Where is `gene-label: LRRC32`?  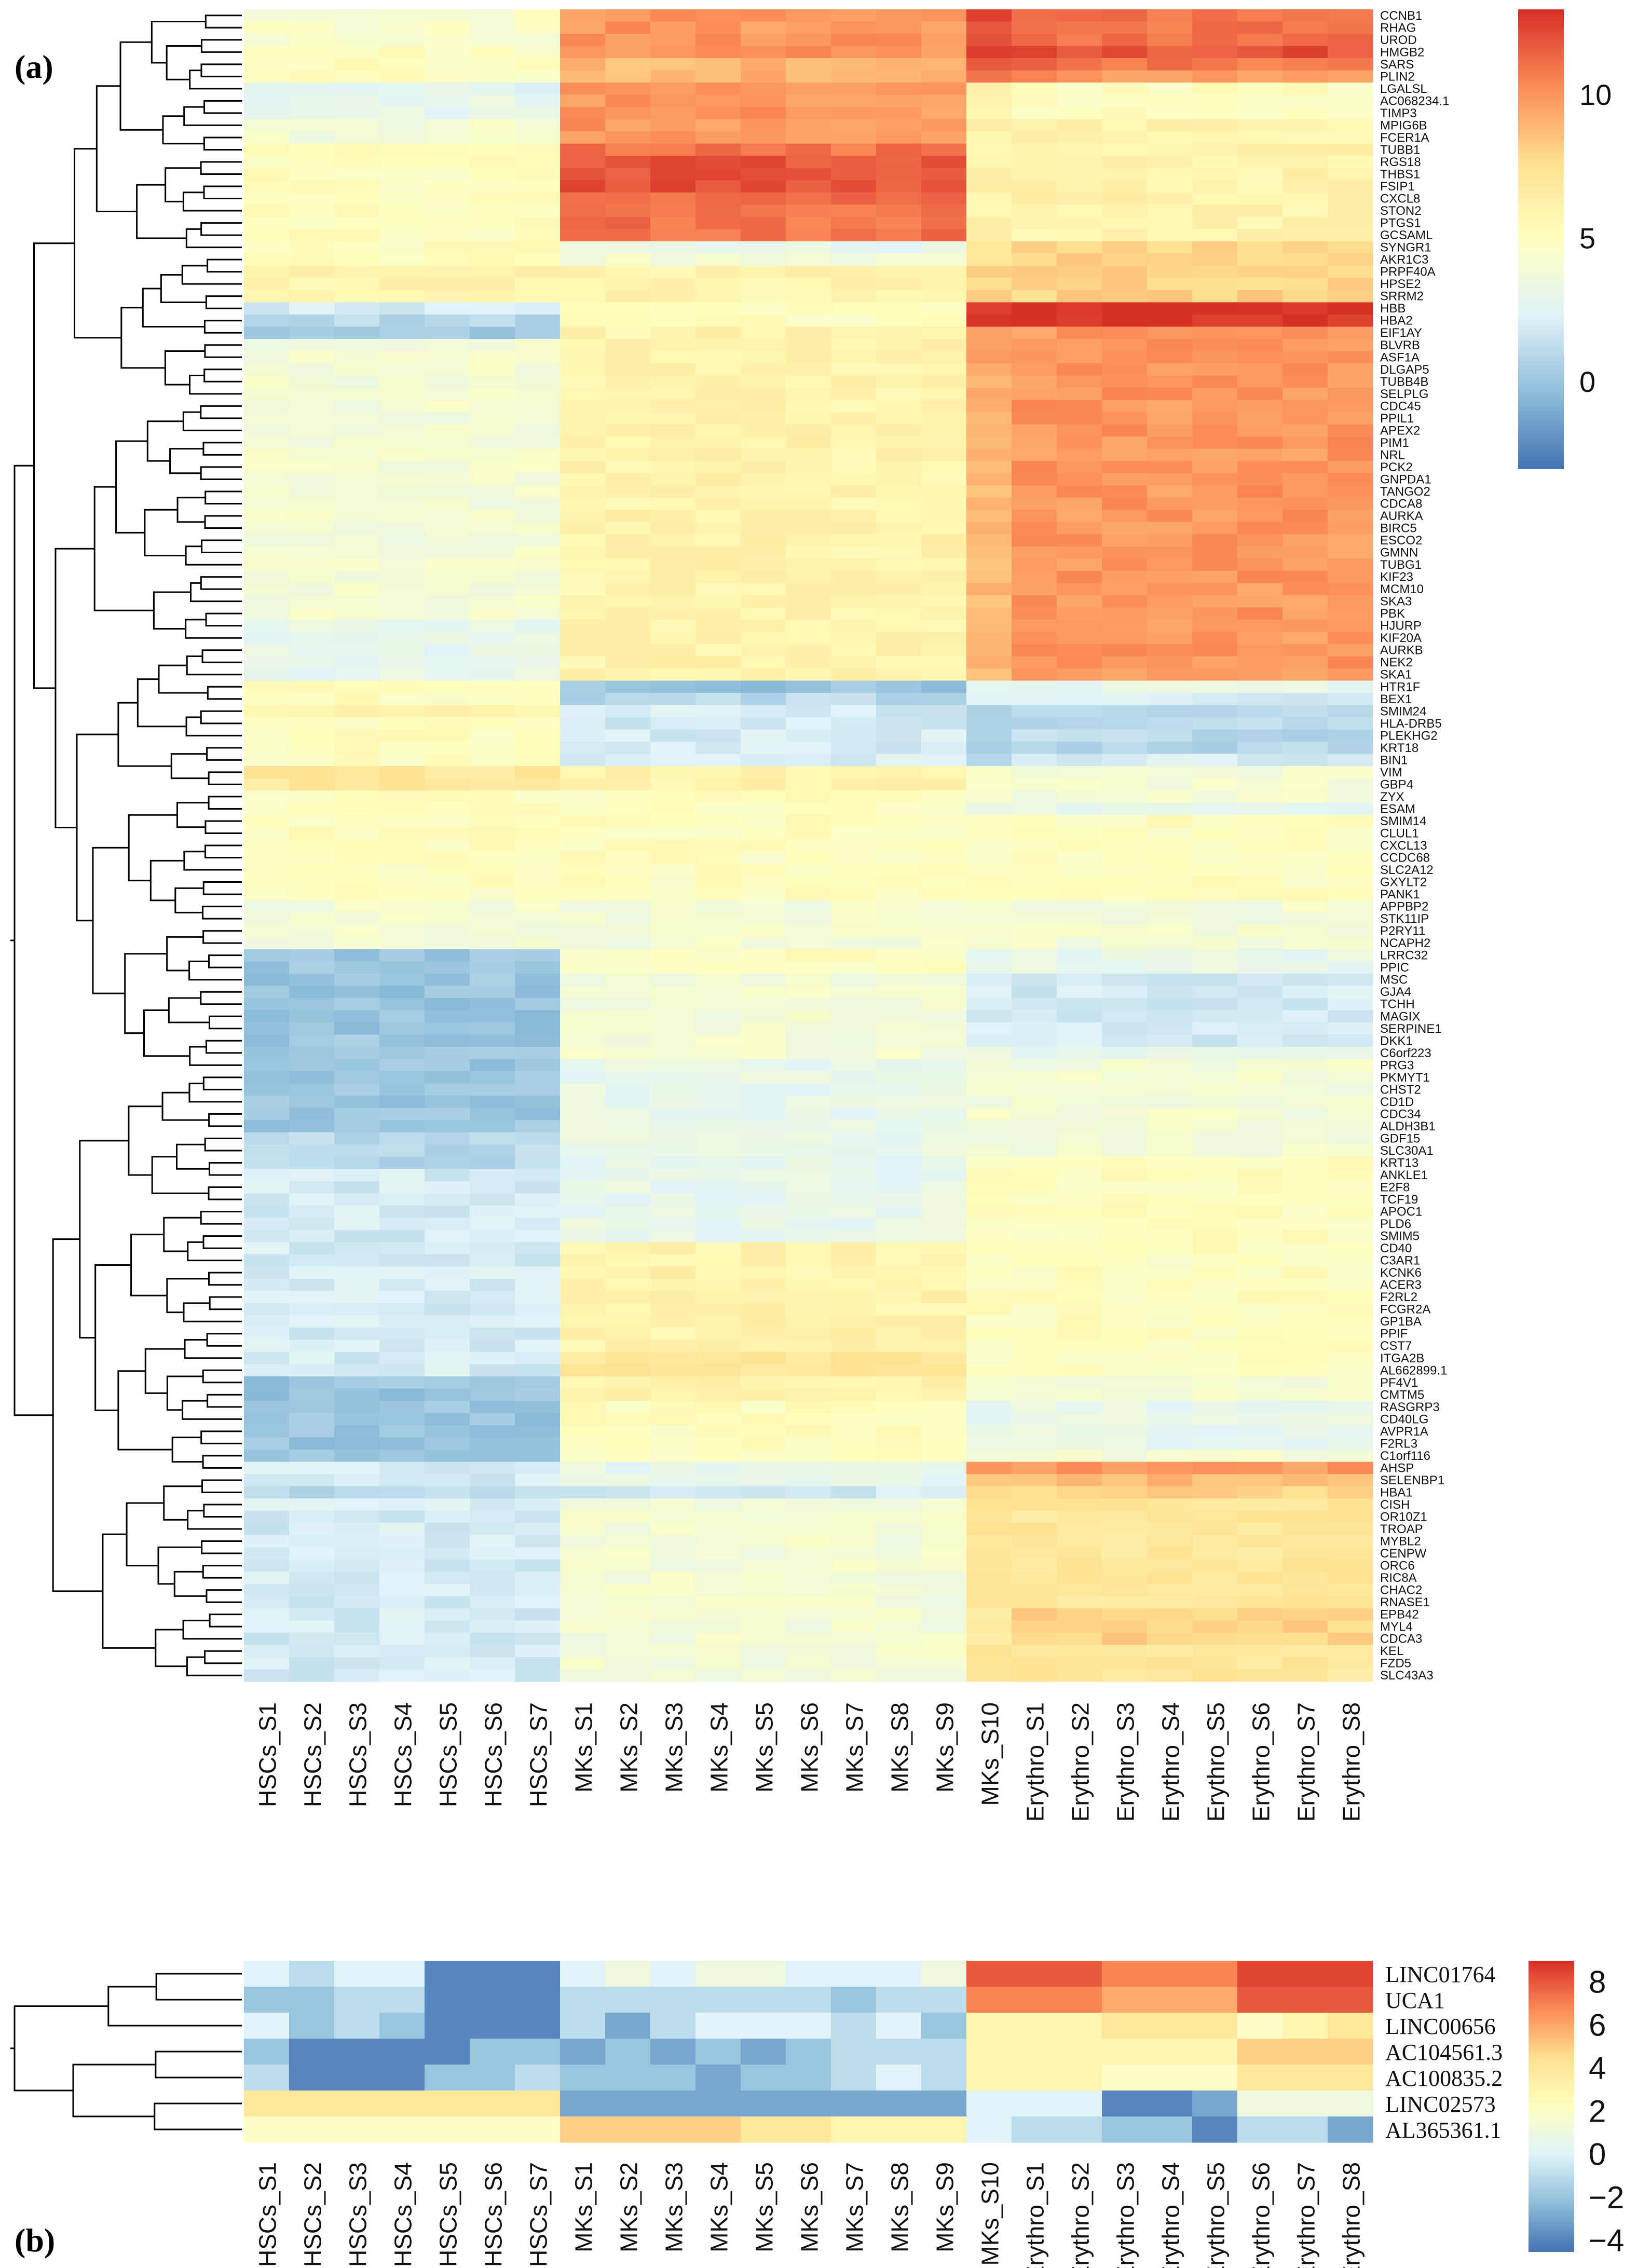 gene-label: LRRC32 is located at coordinates (1404, 956).